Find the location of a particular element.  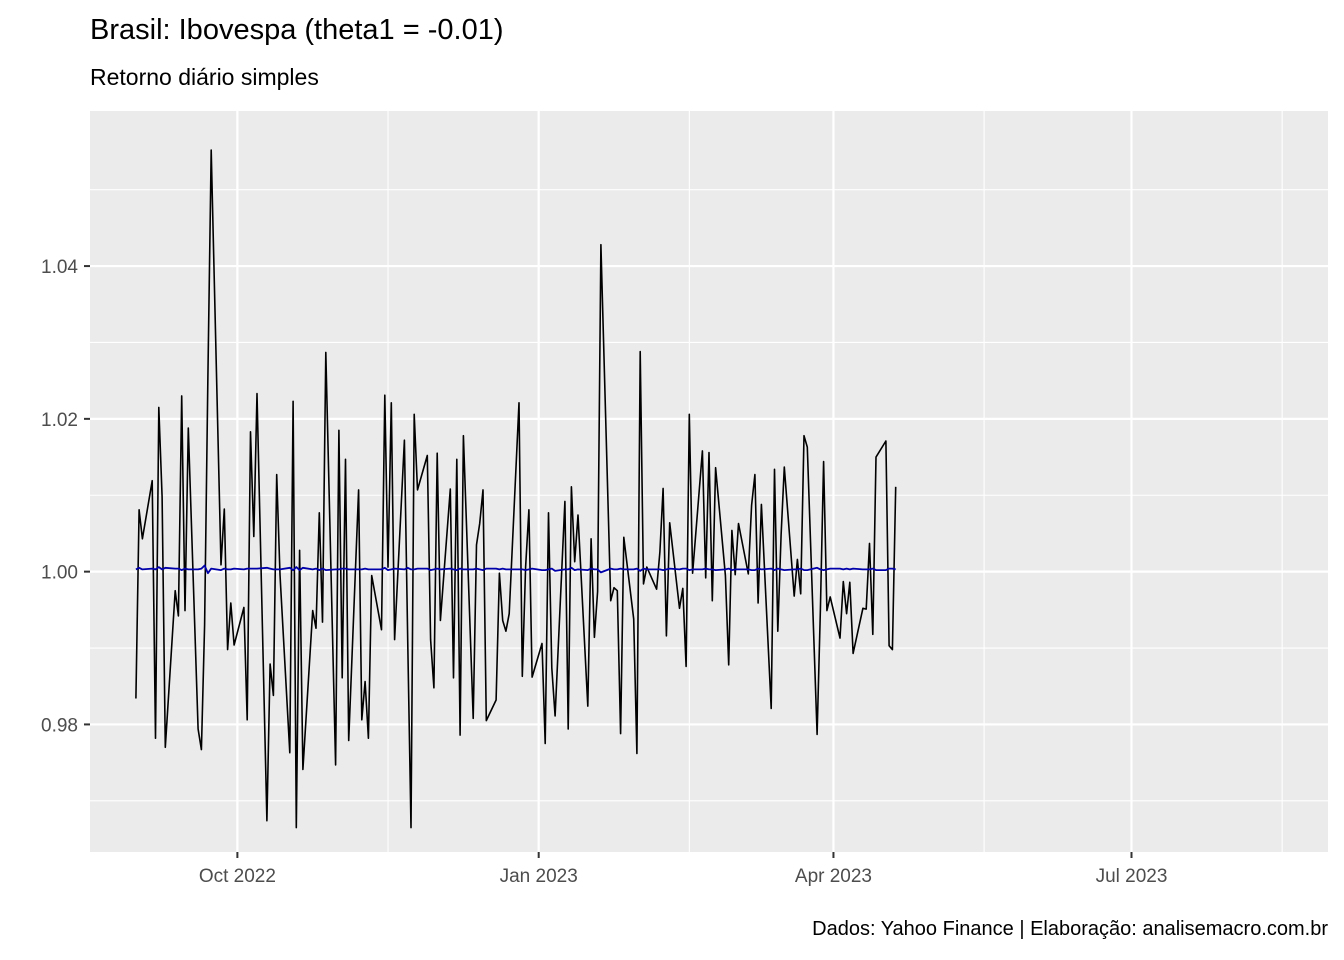

chart-title: Brasil: Ibovespa (theta1 = -0.01) is located at coordinates (297, 30).